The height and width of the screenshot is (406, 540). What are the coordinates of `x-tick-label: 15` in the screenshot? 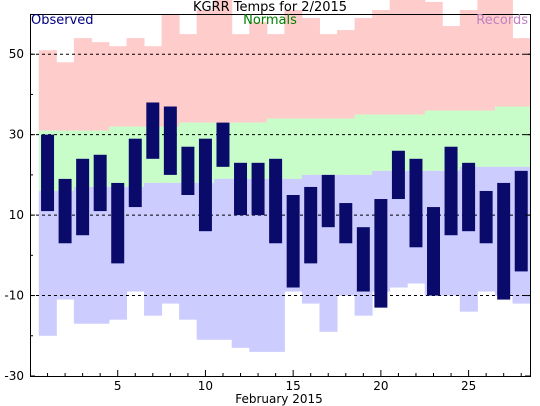 It's located at (293, 386).